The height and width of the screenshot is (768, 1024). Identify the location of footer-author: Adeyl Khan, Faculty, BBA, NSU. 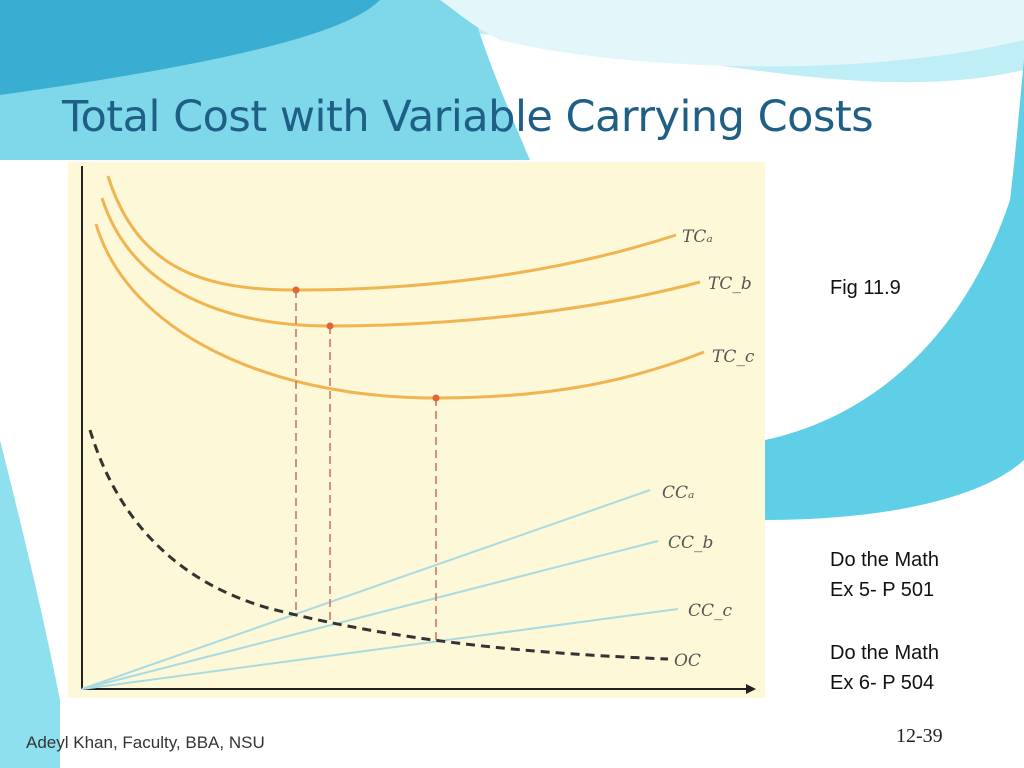
(145, 742).